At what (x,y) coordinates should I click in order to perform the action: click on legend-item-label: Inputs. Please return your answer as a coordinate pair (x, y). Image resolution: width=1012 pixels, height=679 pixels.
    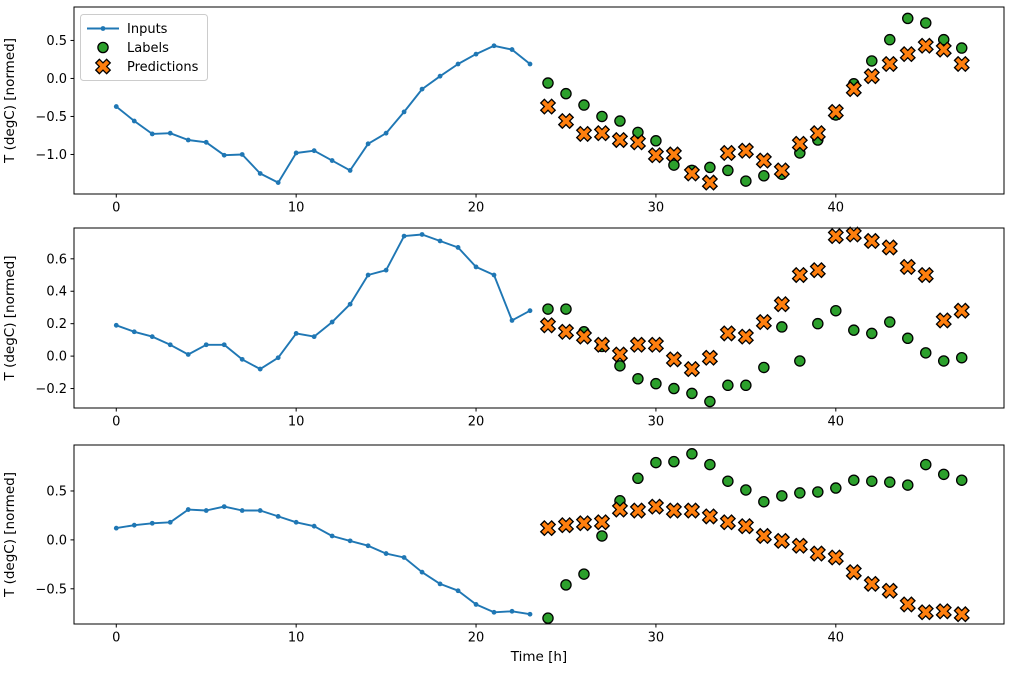
    Looking at the image, I should click on (147, 29).